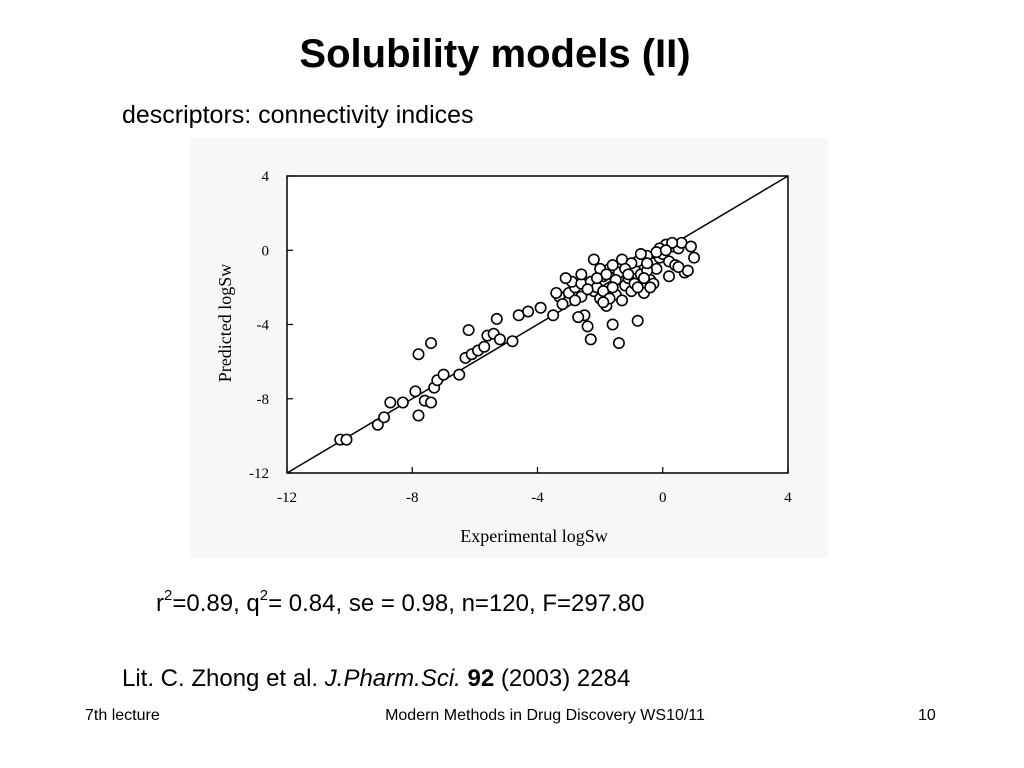 The width and height of the screenshot is (1024, 768). I want to click on citation-journal: J.Pharm.Sci., so click(392, 678).